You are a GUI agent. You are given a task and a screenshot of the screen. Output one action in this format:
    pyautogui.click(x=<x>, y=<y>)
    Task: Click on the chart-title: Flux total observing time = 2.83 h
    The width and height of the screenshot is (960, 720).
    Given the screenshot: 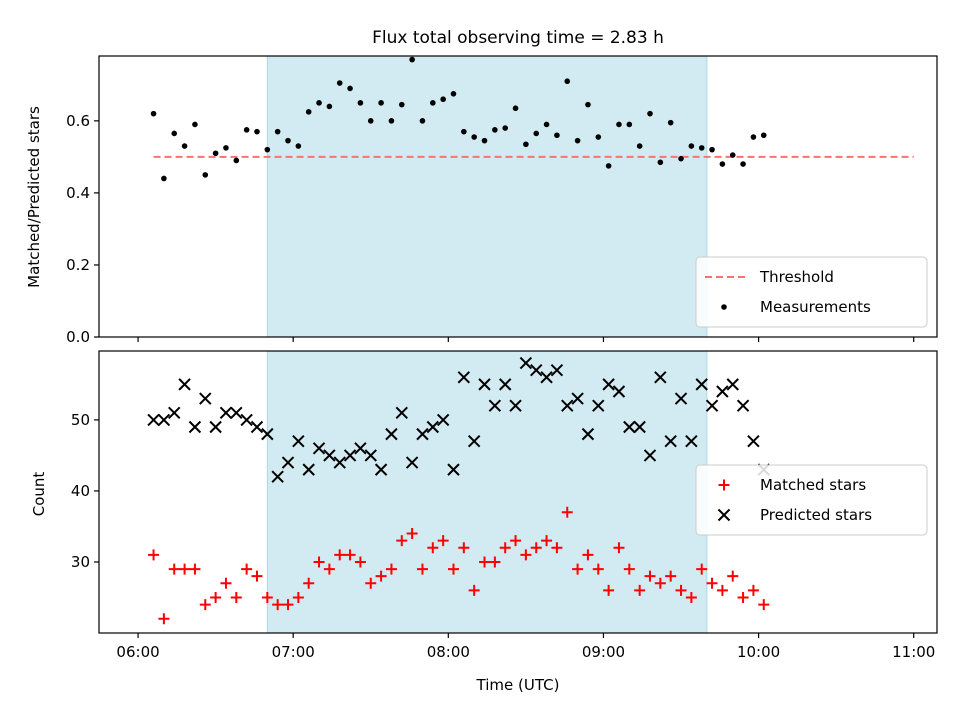 What is the action you would take?
    pyautogui.click(x=518, y=38)
    